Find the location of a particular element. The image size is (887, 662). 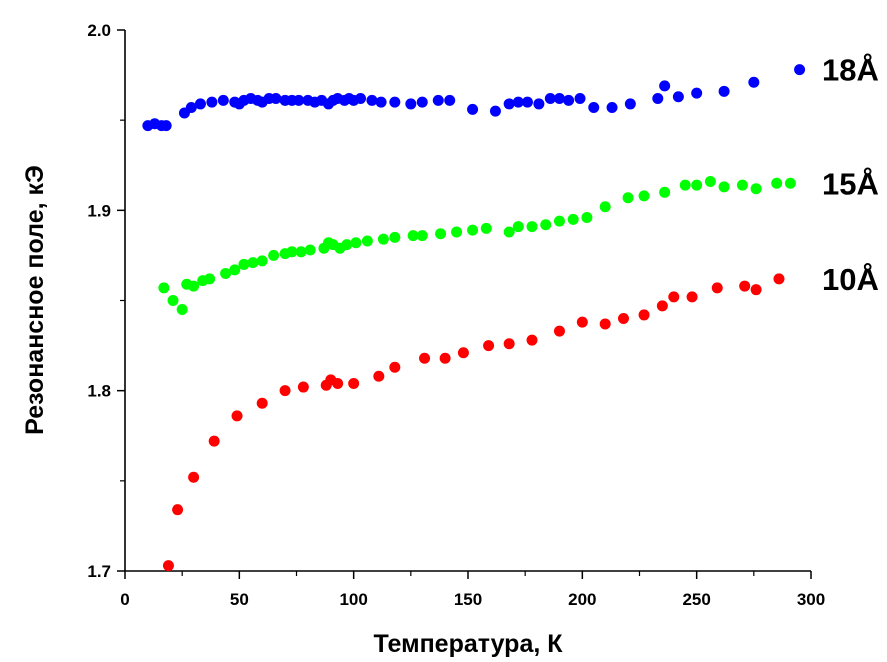

series-label: 18Å is located at coordinates (850, 70).